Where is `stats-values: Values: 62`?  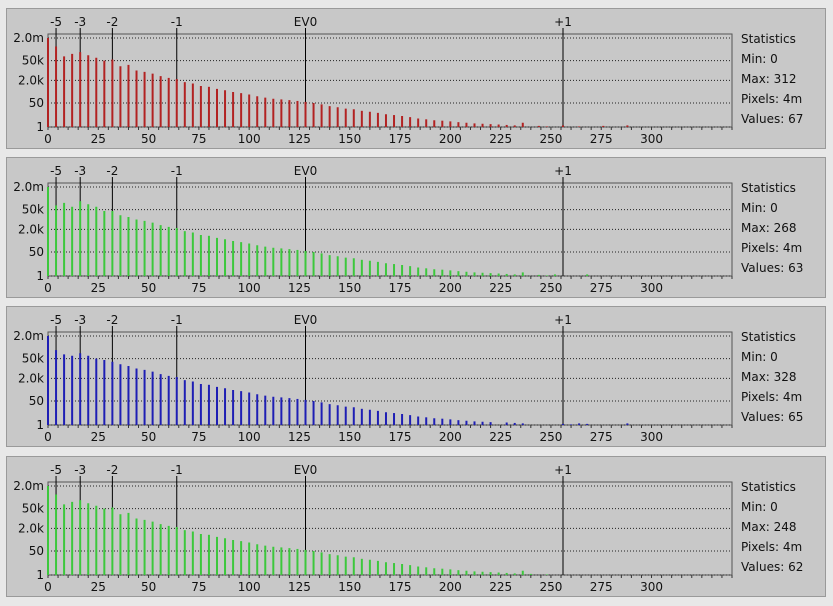 stats-values: Values: 62 is located at coordinates (772, 567).